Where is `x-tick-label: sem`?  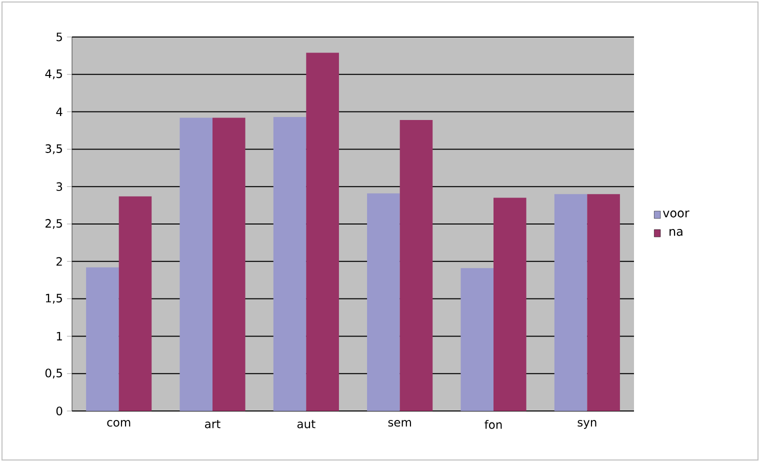 x-tick-label: sem is located at coordinates (399, 423).